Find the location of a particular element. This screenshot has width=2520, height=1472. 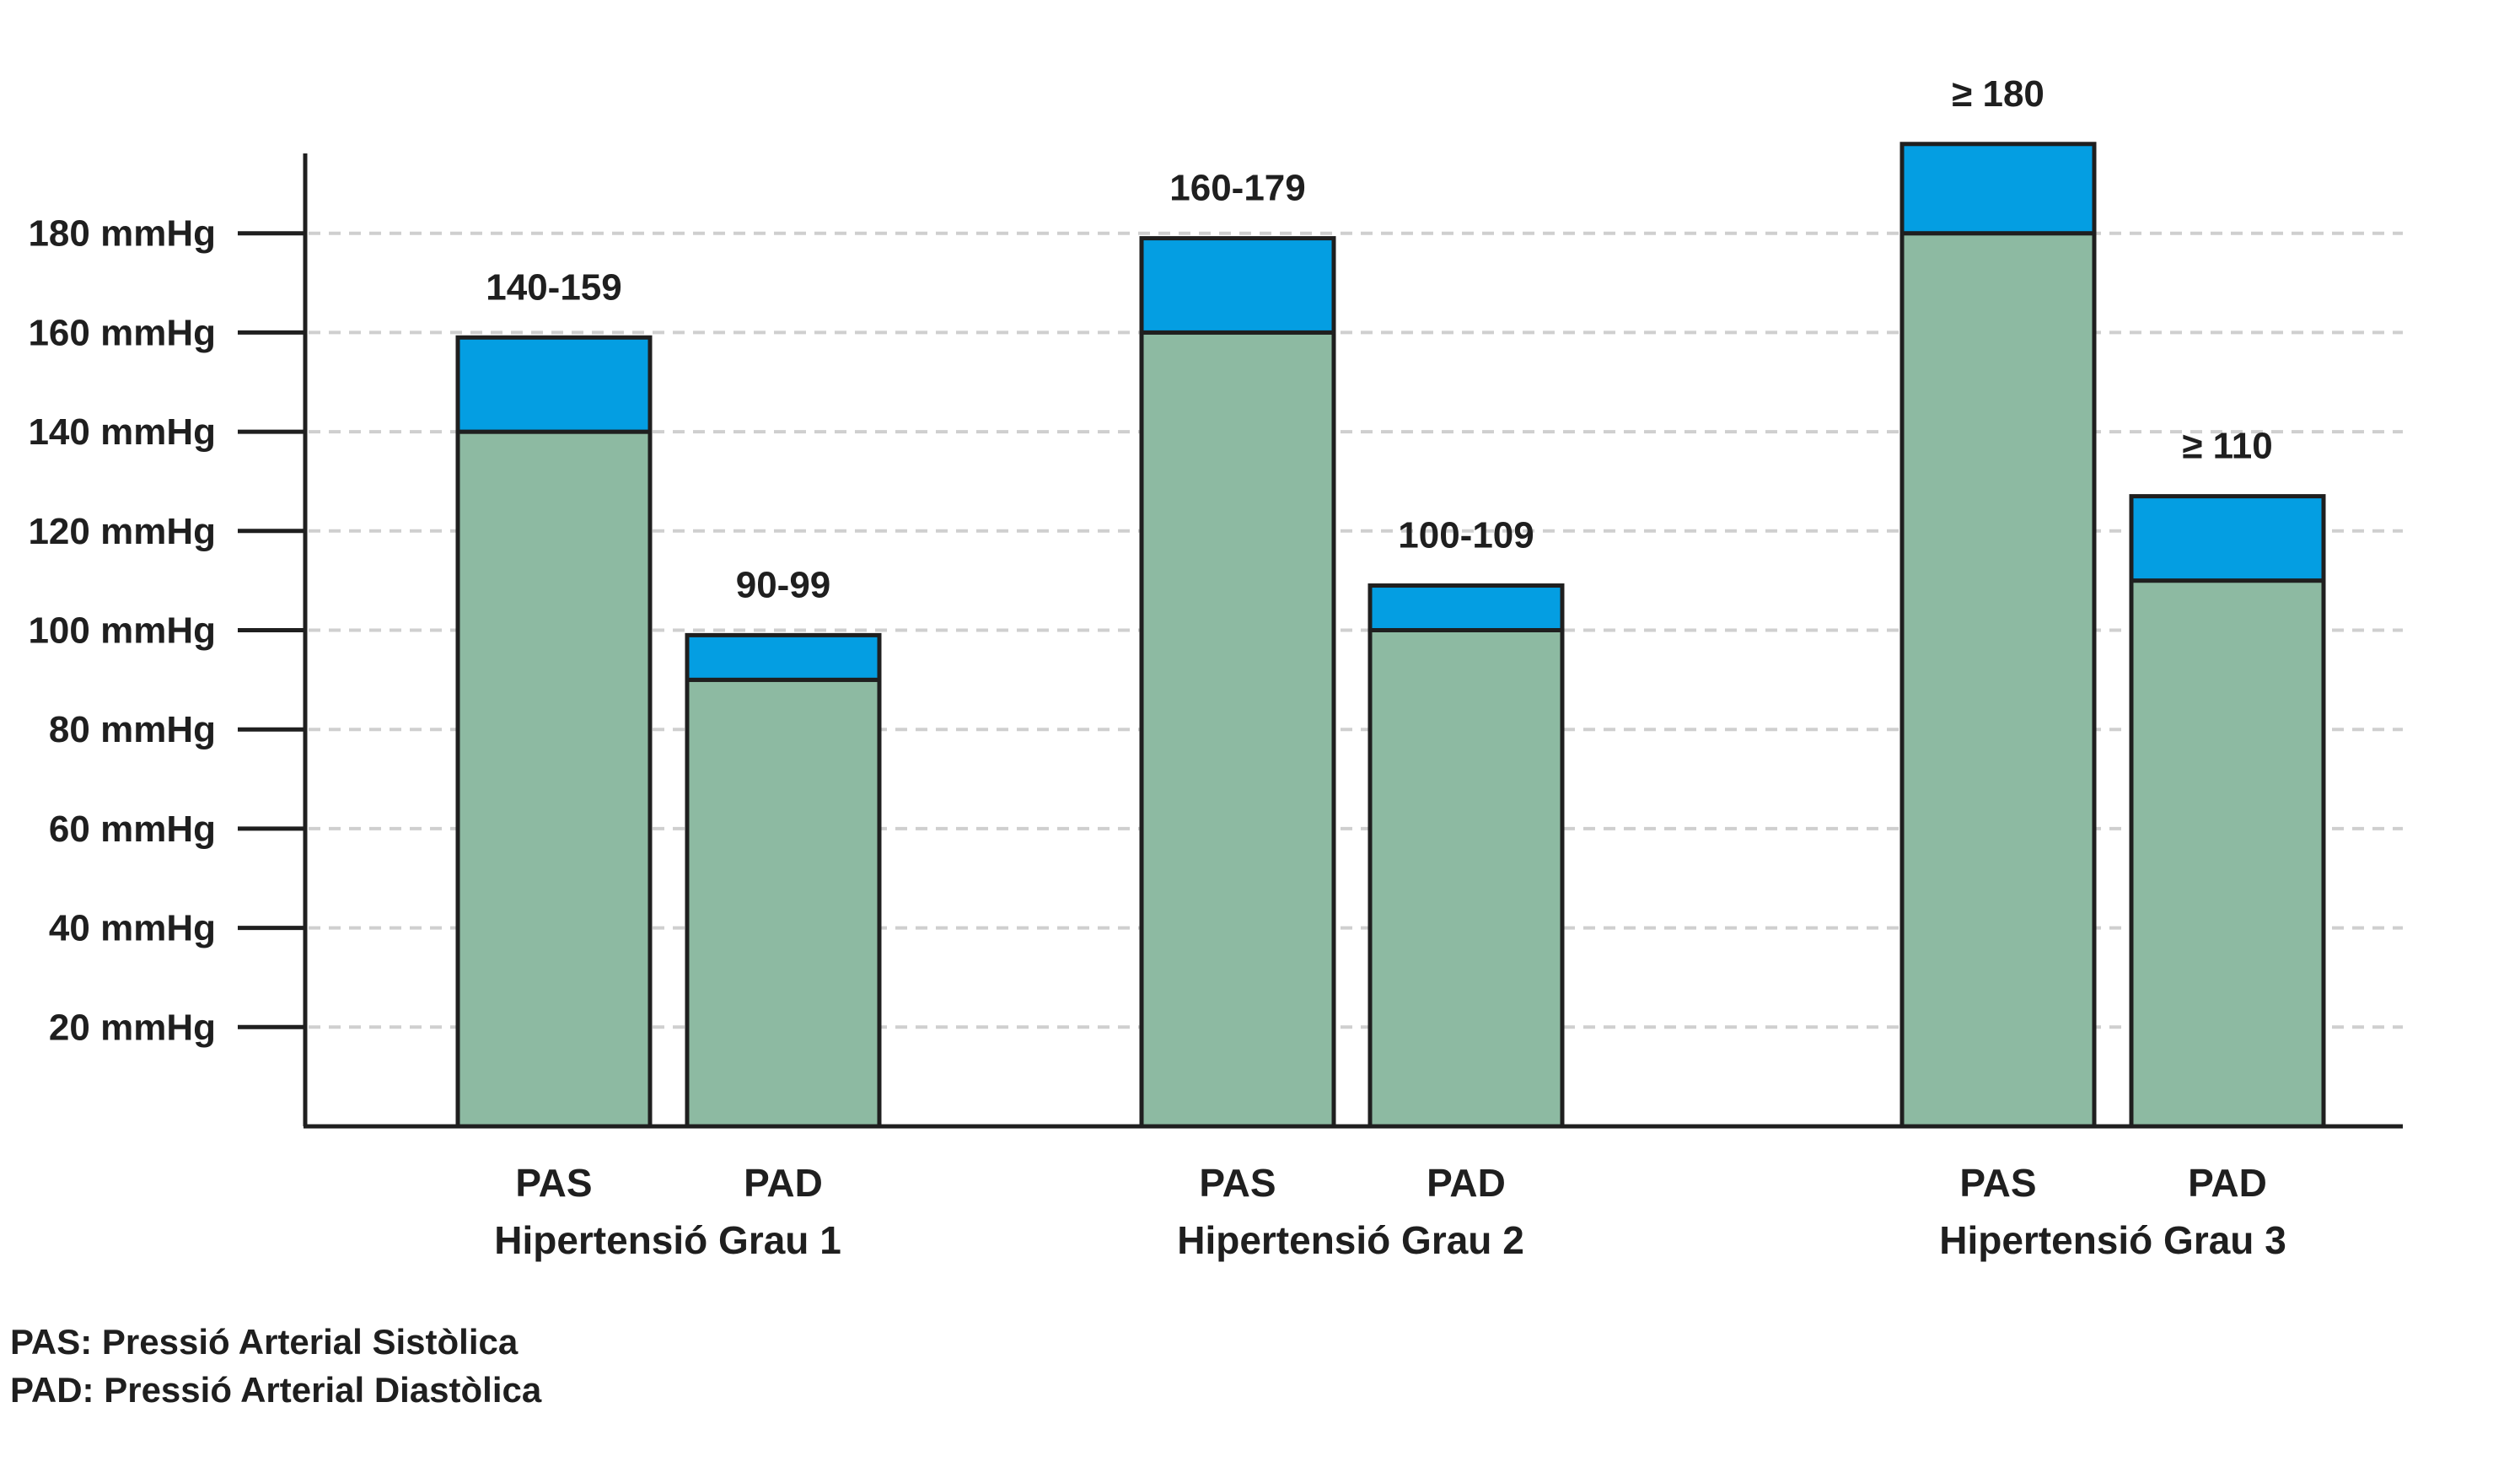

y-tick-label: 60 mmHg is located at coordinates (132, 829).